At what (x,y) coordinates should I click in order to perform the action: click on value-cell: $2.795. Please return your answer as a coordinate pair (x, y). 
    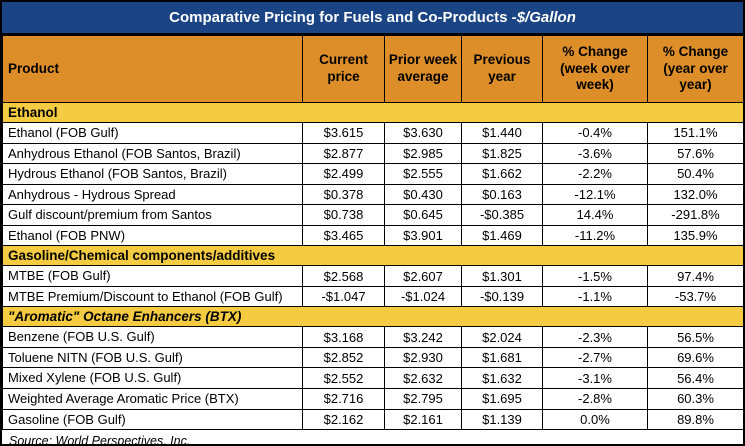
    Looking at the image, I should click on (423, 399).